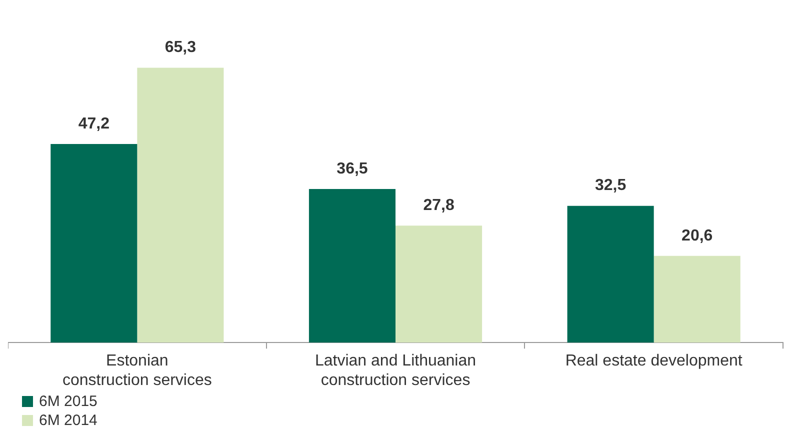 The height and width of the screenshot is (439, 793). What do you see at coordinates (180, 47) in the screenshot?
I see `data-label: 65,3` at bounding box center [180, 47].